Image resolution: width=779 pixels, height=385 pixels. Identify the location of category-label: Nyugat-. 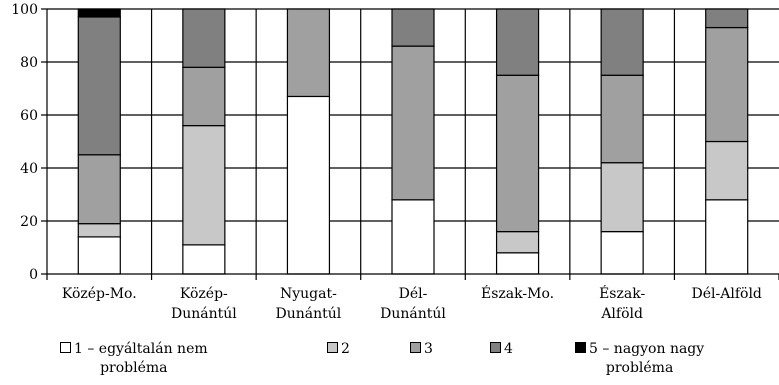
(308, 294).